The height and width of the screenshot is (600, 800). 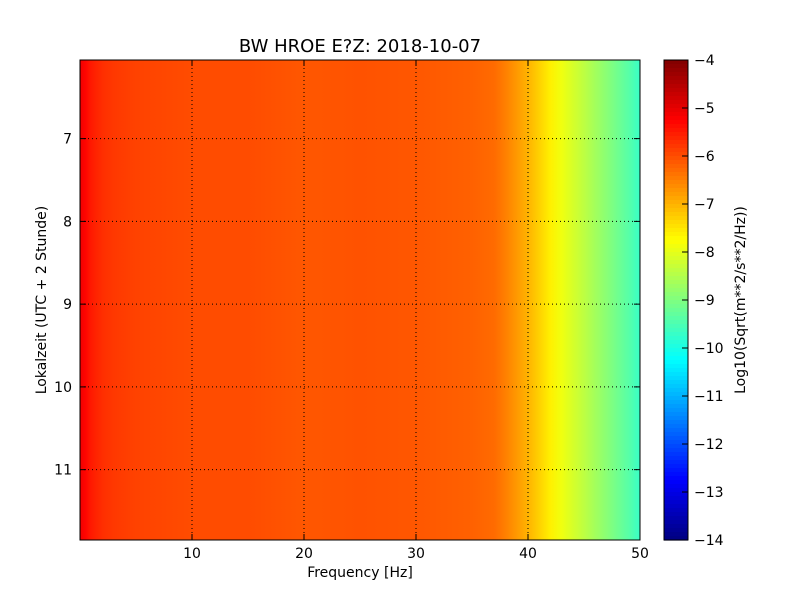 What do you see at coordinates (704, 253) in the screenshot?
I see `colorbar-tick-label: −8` at bounding box center [704, 253].